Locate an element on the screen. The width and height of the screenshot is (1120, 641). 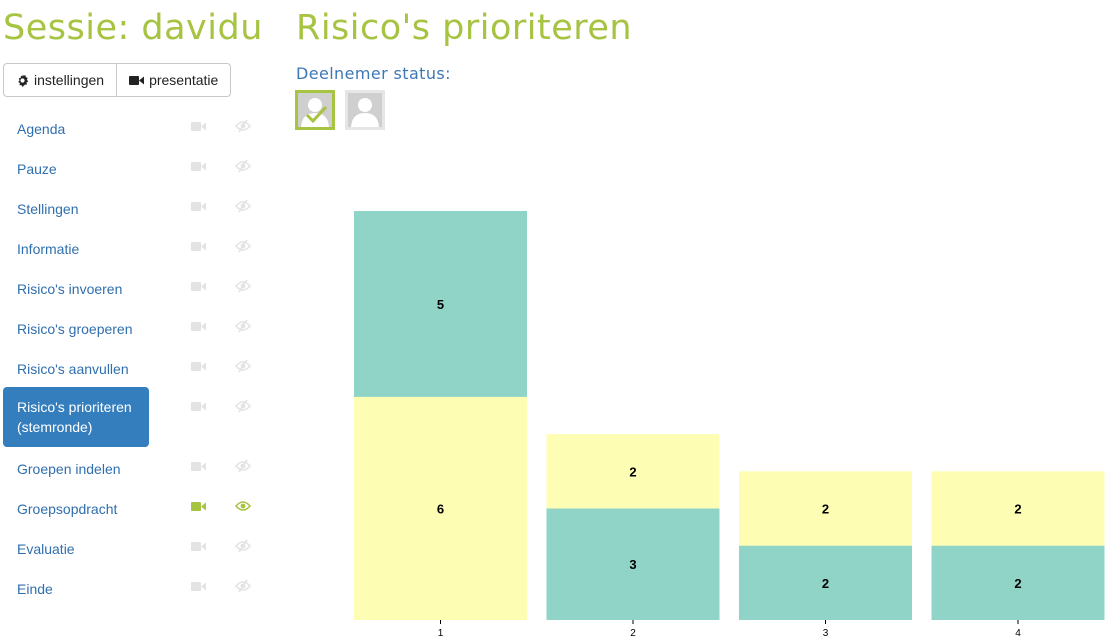
presentation-button: presentatie is located at coordinates (173, 80).